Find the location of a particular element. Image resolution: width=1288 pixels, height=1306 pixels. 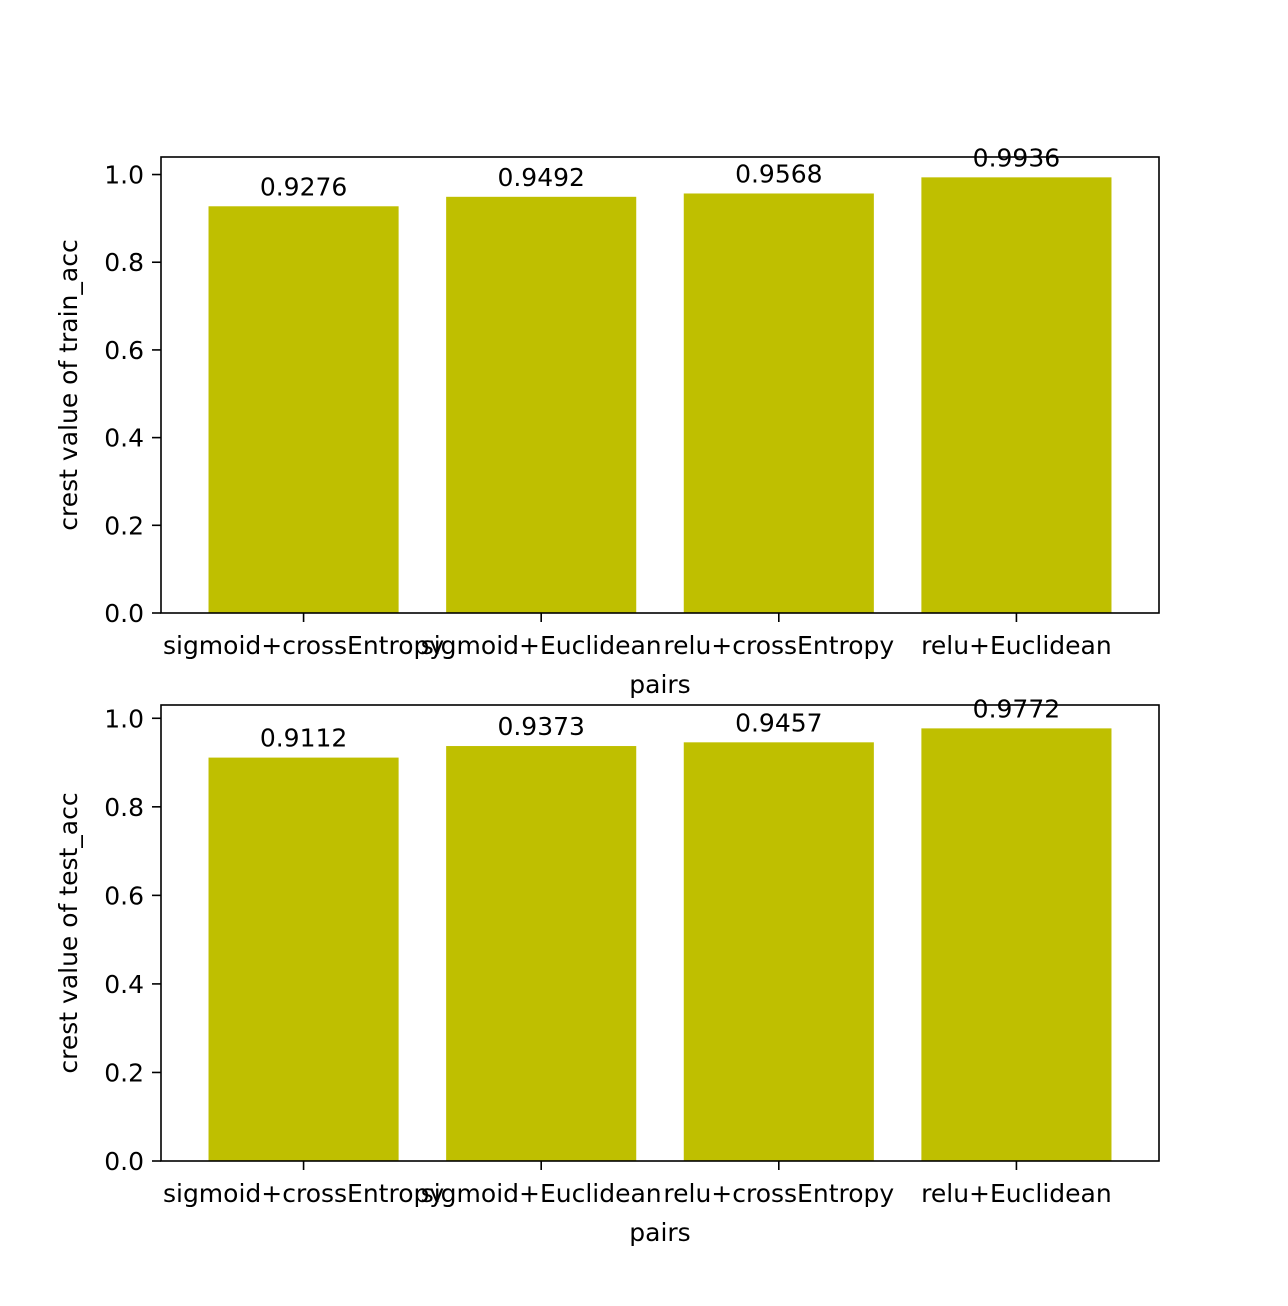

bar-value-label: 0.9276 is located at coordinates (303, 186).